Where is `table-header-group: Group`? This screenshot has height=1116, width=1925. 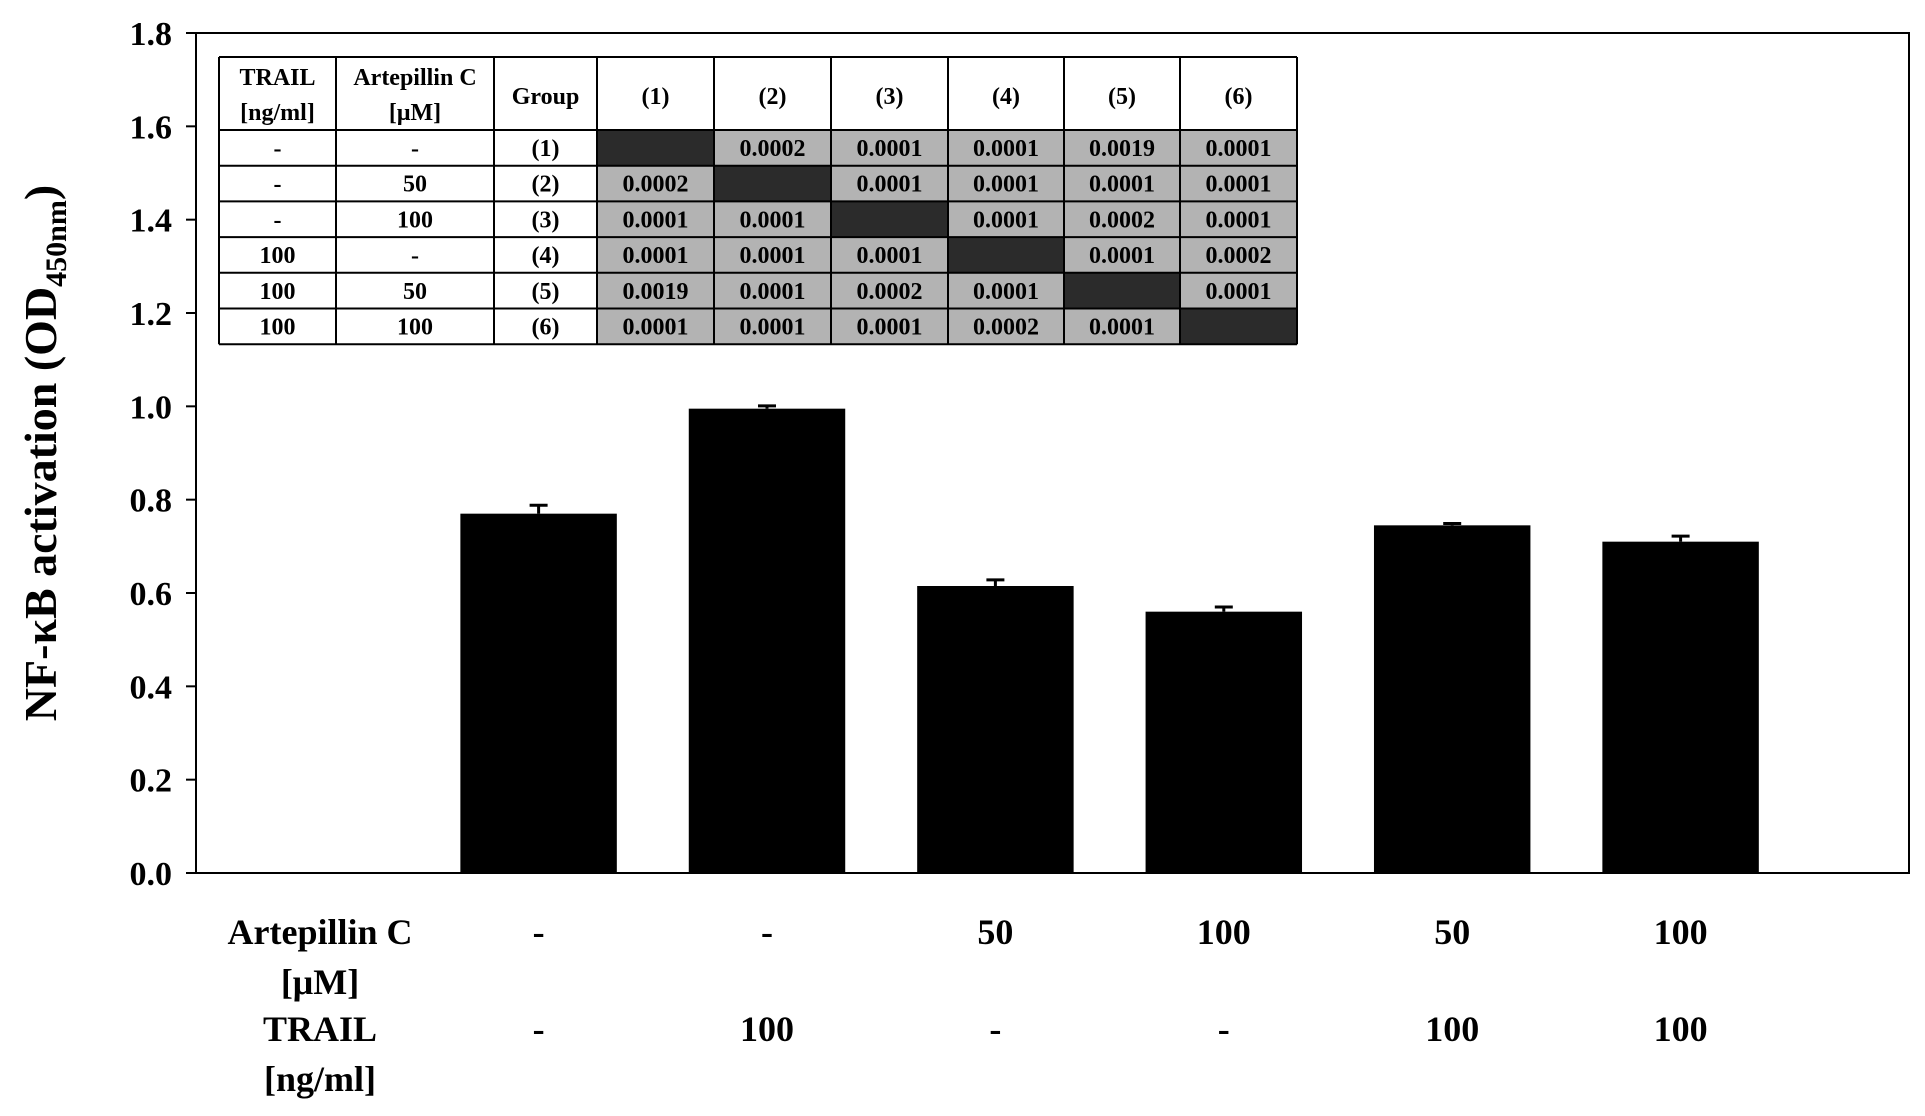
table-header-group: Group is located at coordinates (546, 97).